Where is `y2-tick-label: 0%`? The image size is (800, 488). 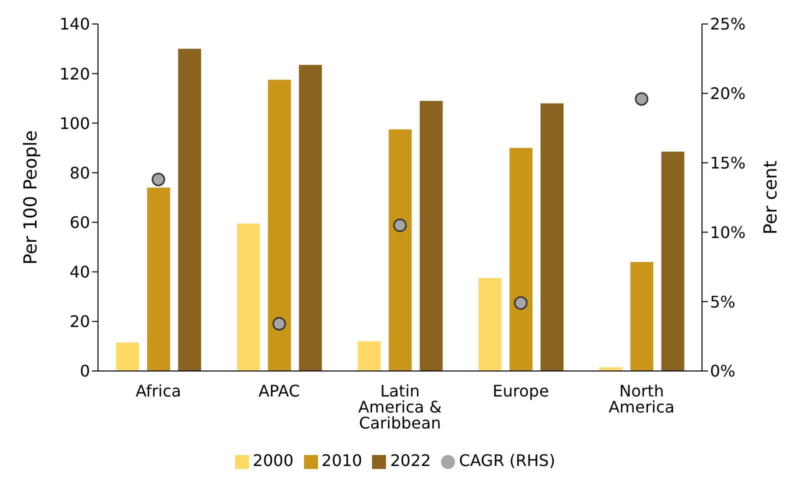
y2-tick-label: 0% is located at coordinates (723, 371).